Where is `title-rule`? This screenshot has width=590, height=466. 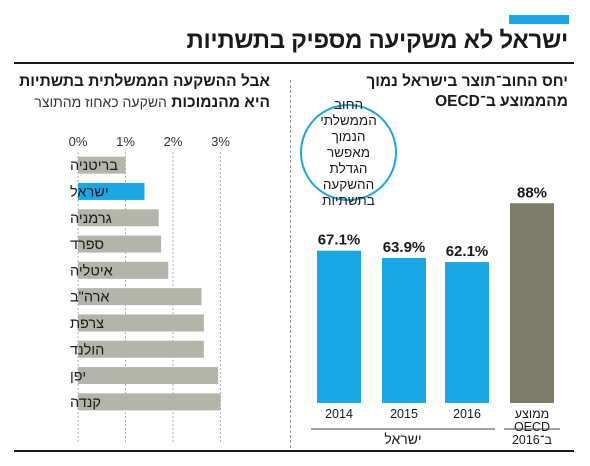 title-rule is located at coordinates (294, 63).